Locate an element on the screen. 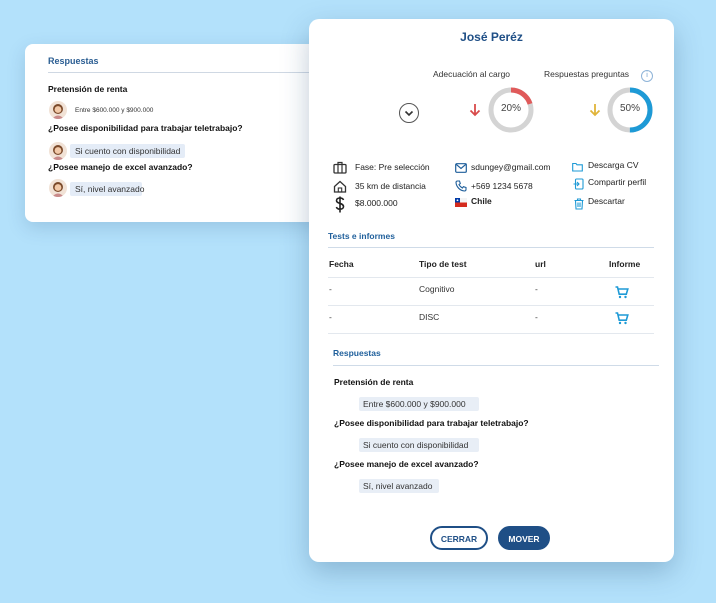 The image size is (716, 603). folder-icon is located at coordinates (577, 167).